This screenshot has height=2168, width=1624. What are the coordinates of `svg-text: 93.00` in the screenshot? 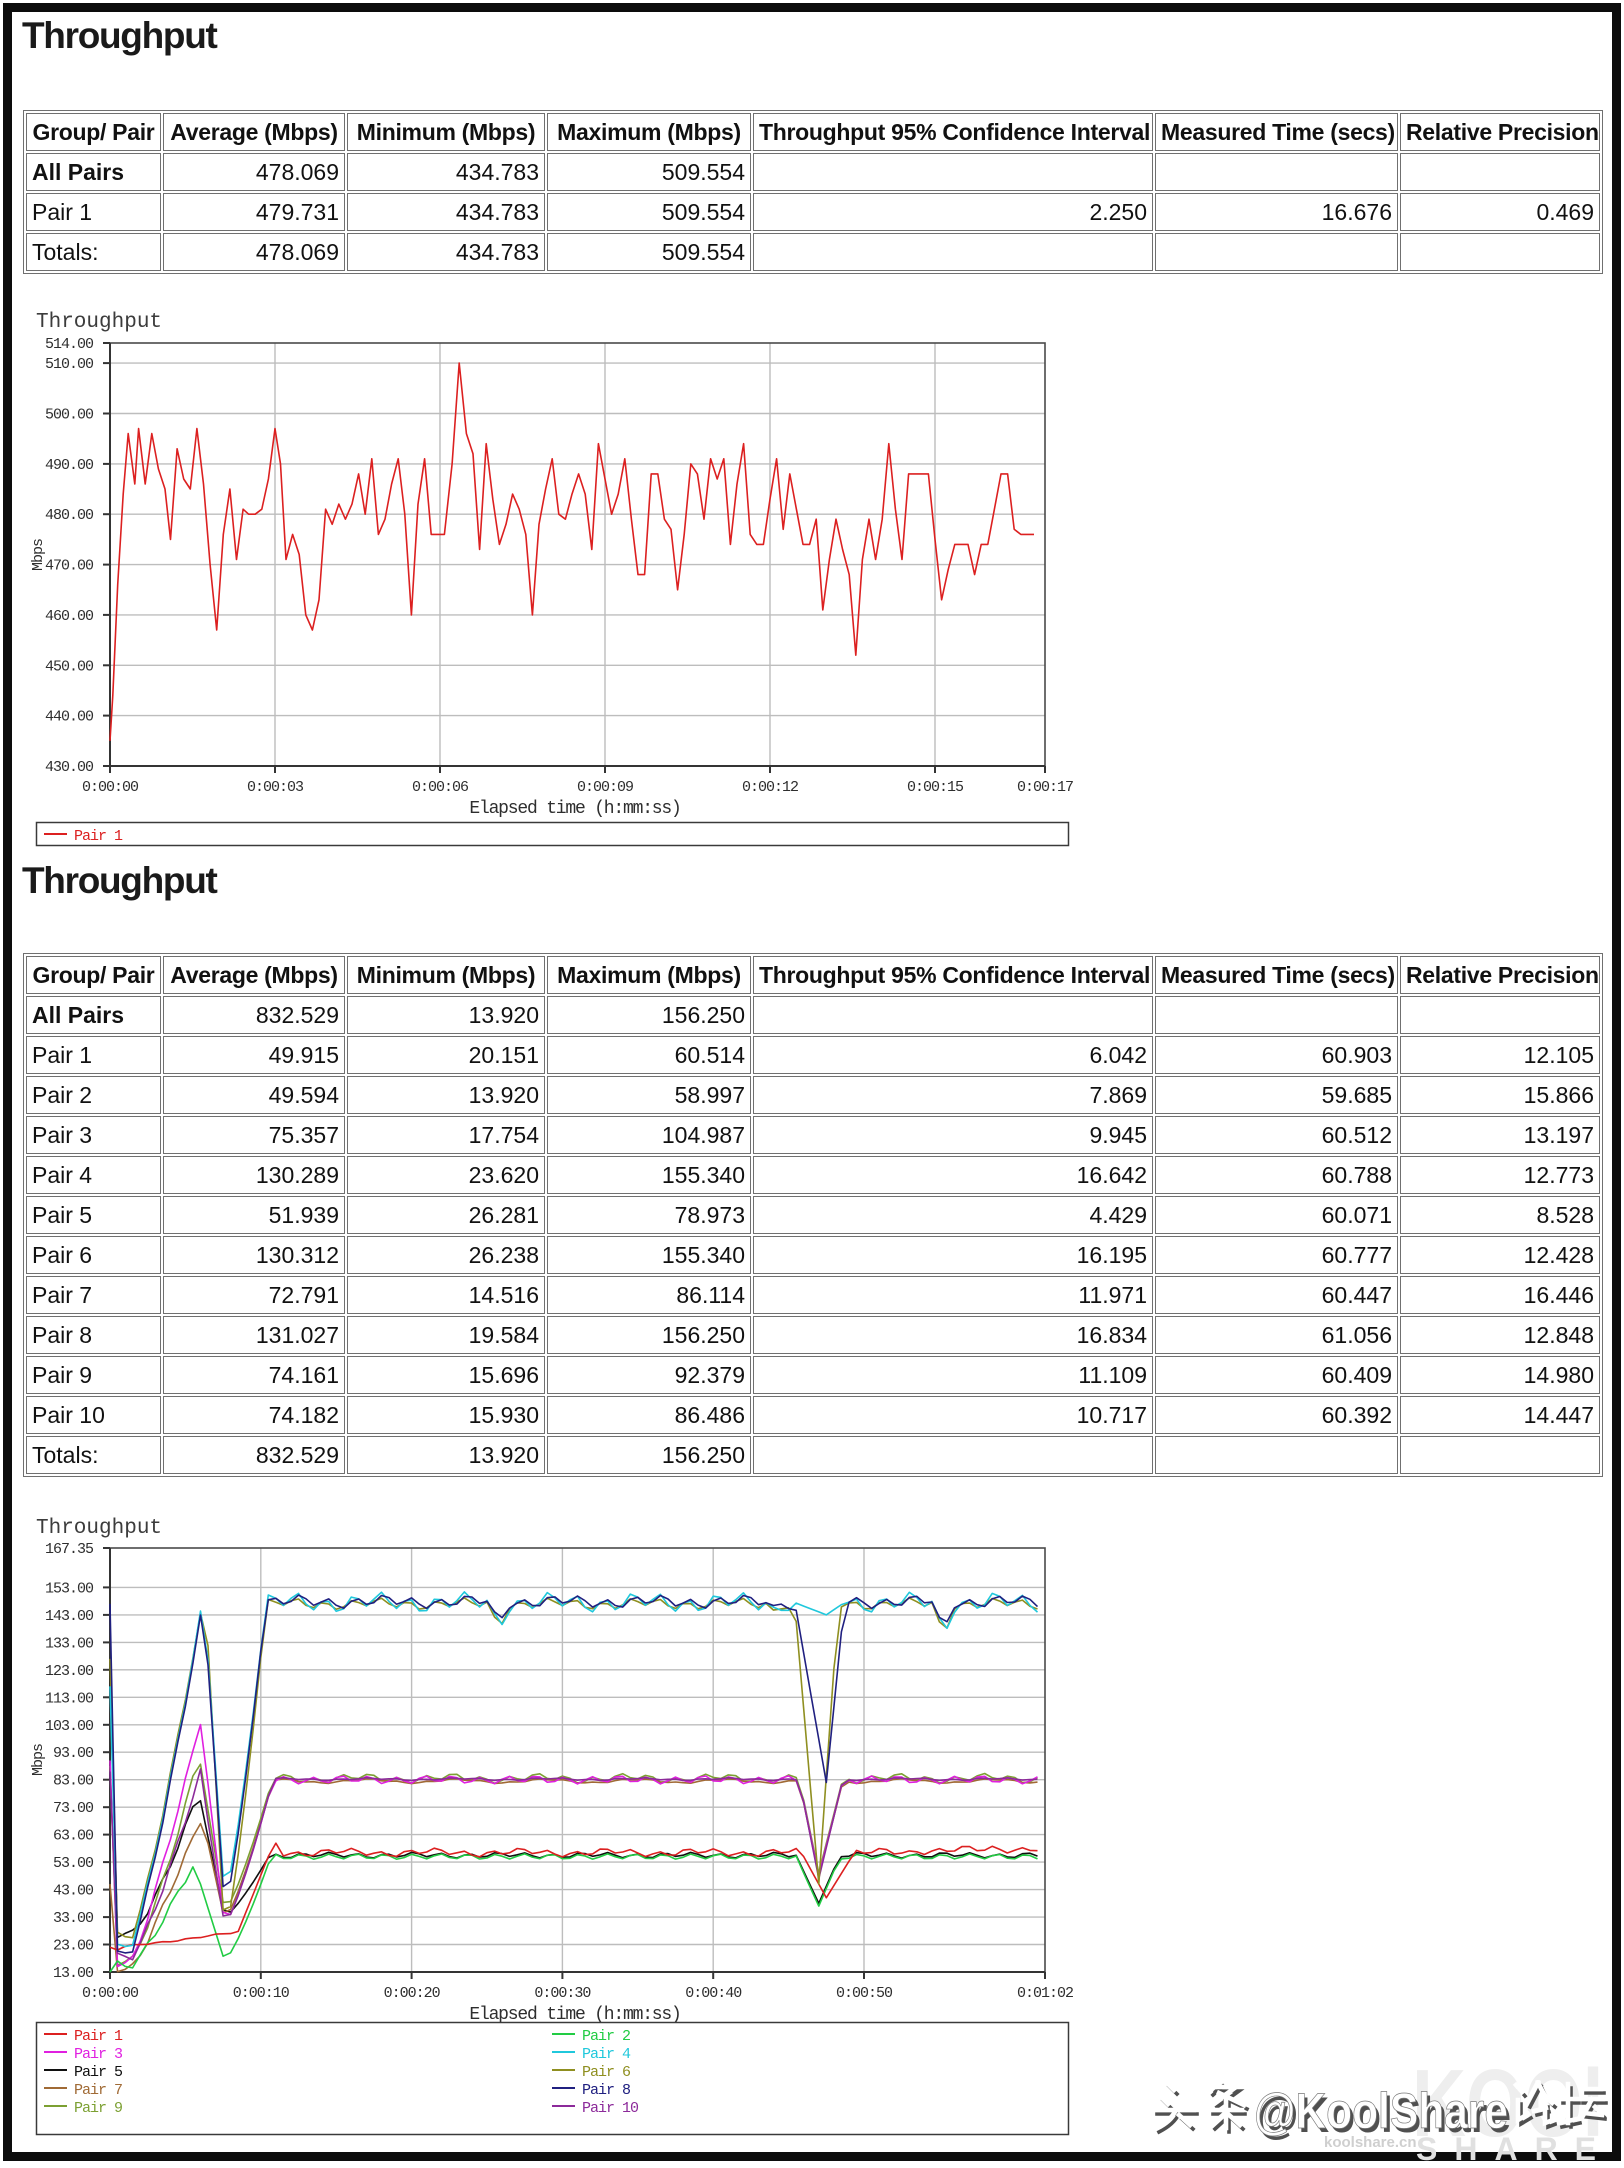 It's located at (73, 1753).